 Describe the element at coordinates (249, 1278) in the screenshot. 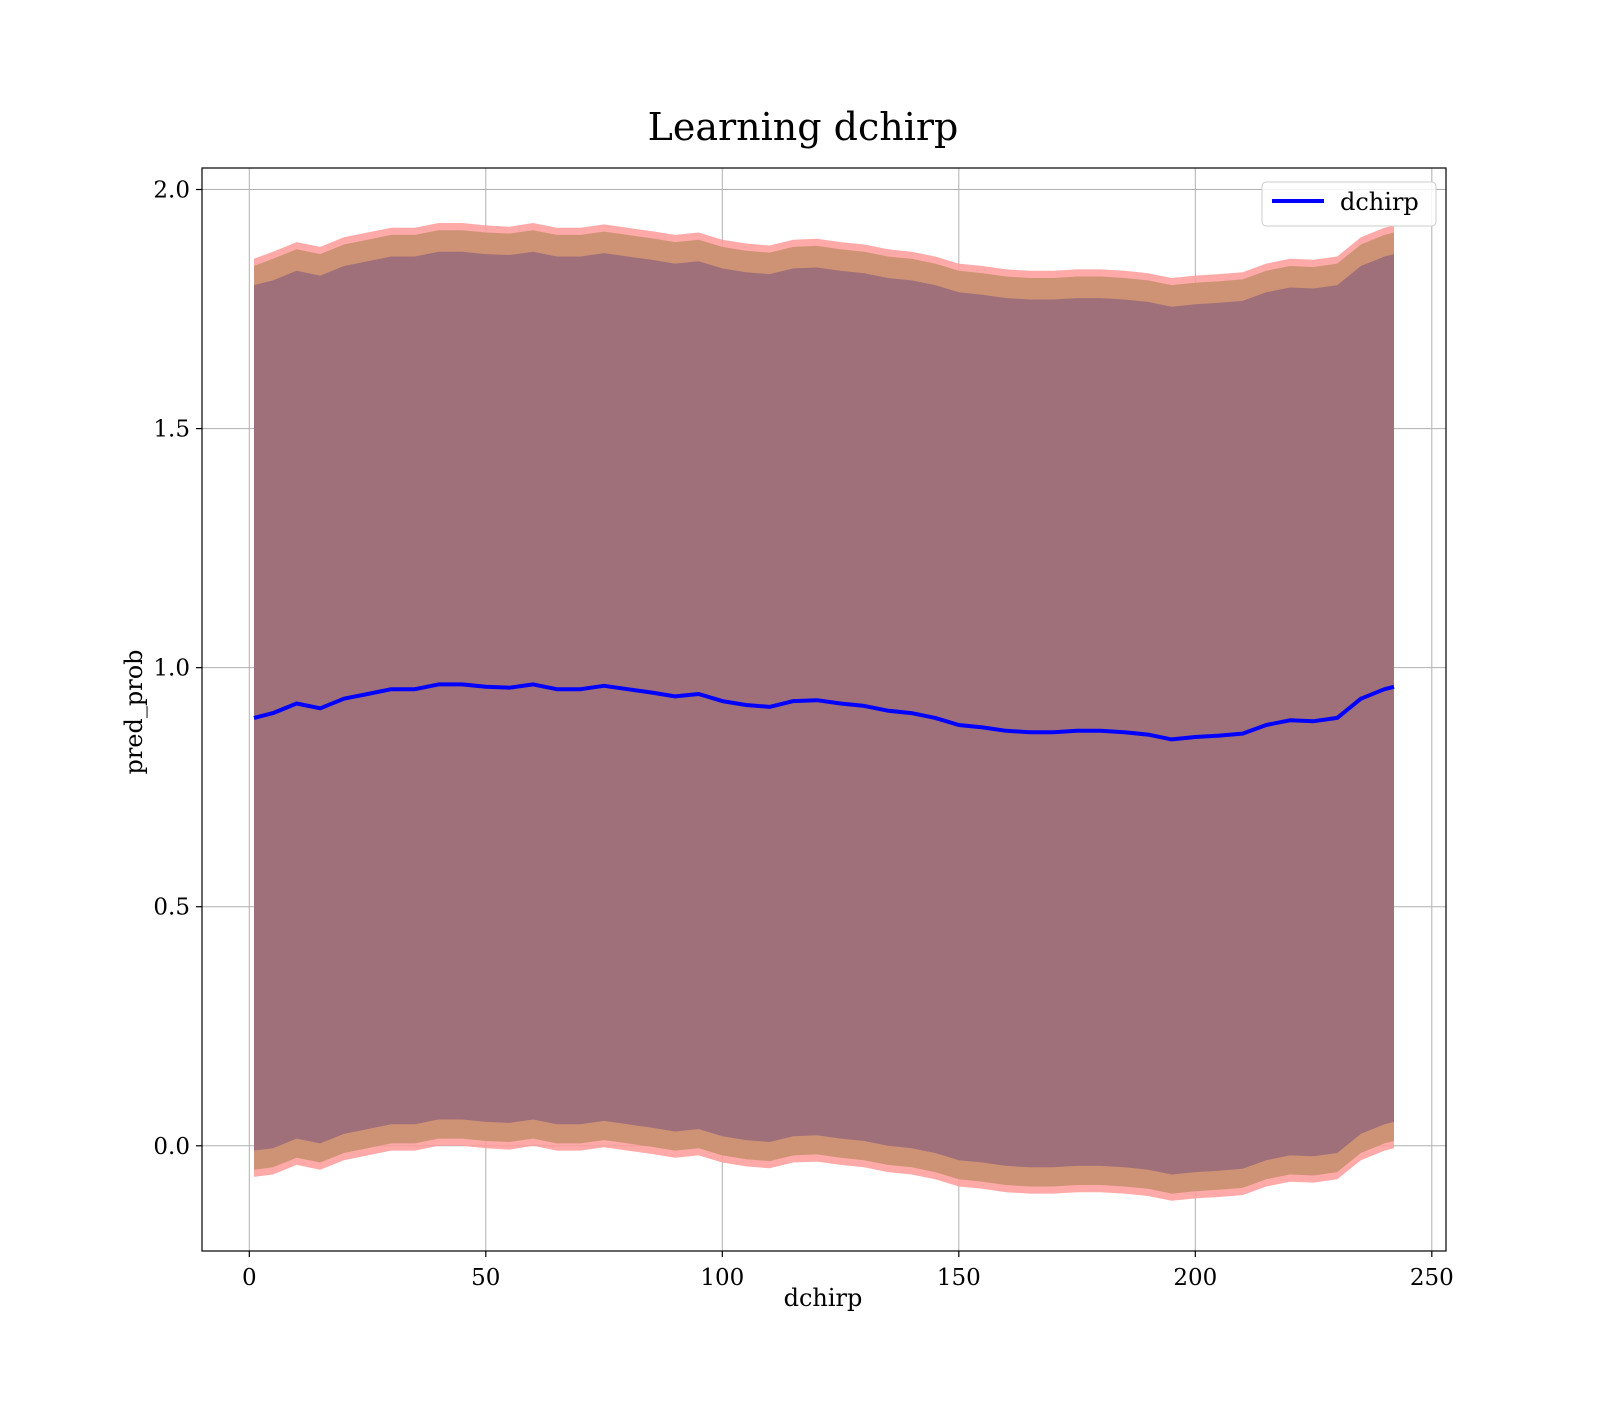

I see `x-tick-label: 0` at that location.